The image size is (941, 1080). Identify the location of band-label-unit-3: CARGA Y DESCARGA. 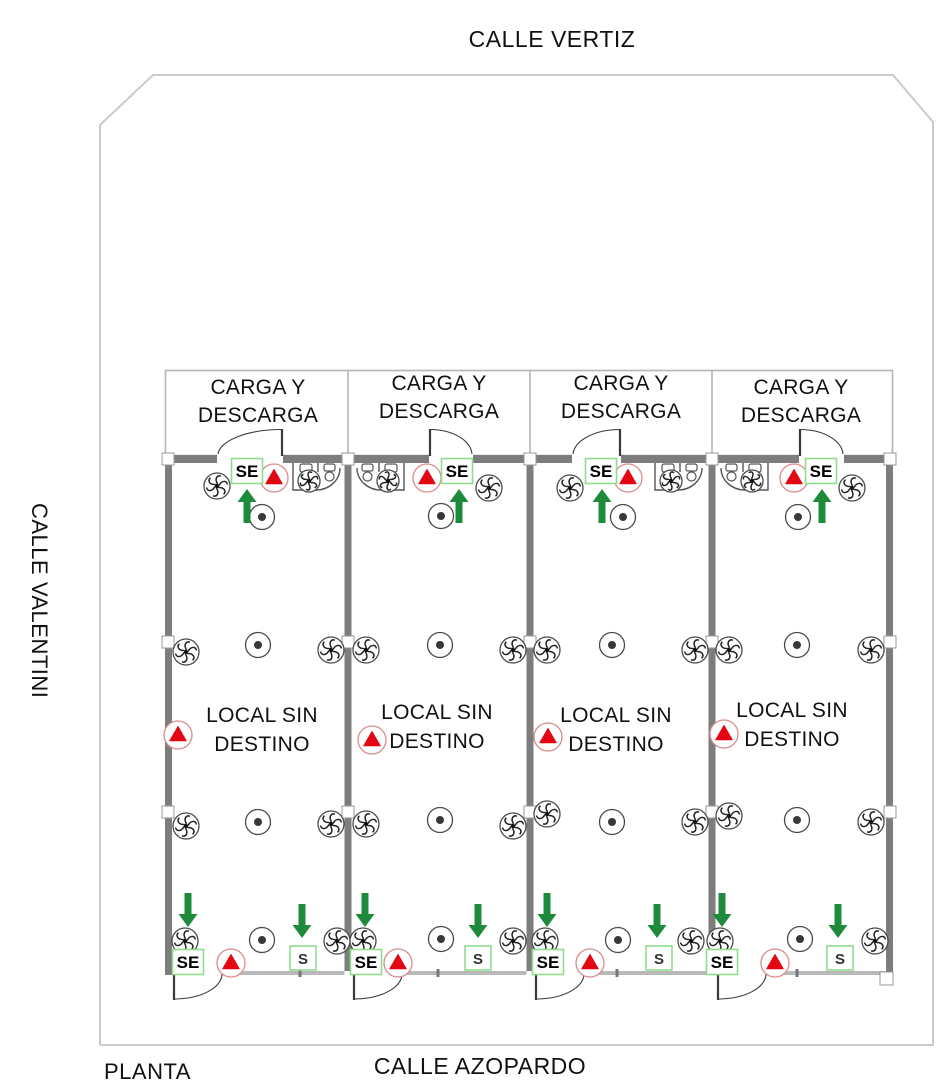
(621, 398).